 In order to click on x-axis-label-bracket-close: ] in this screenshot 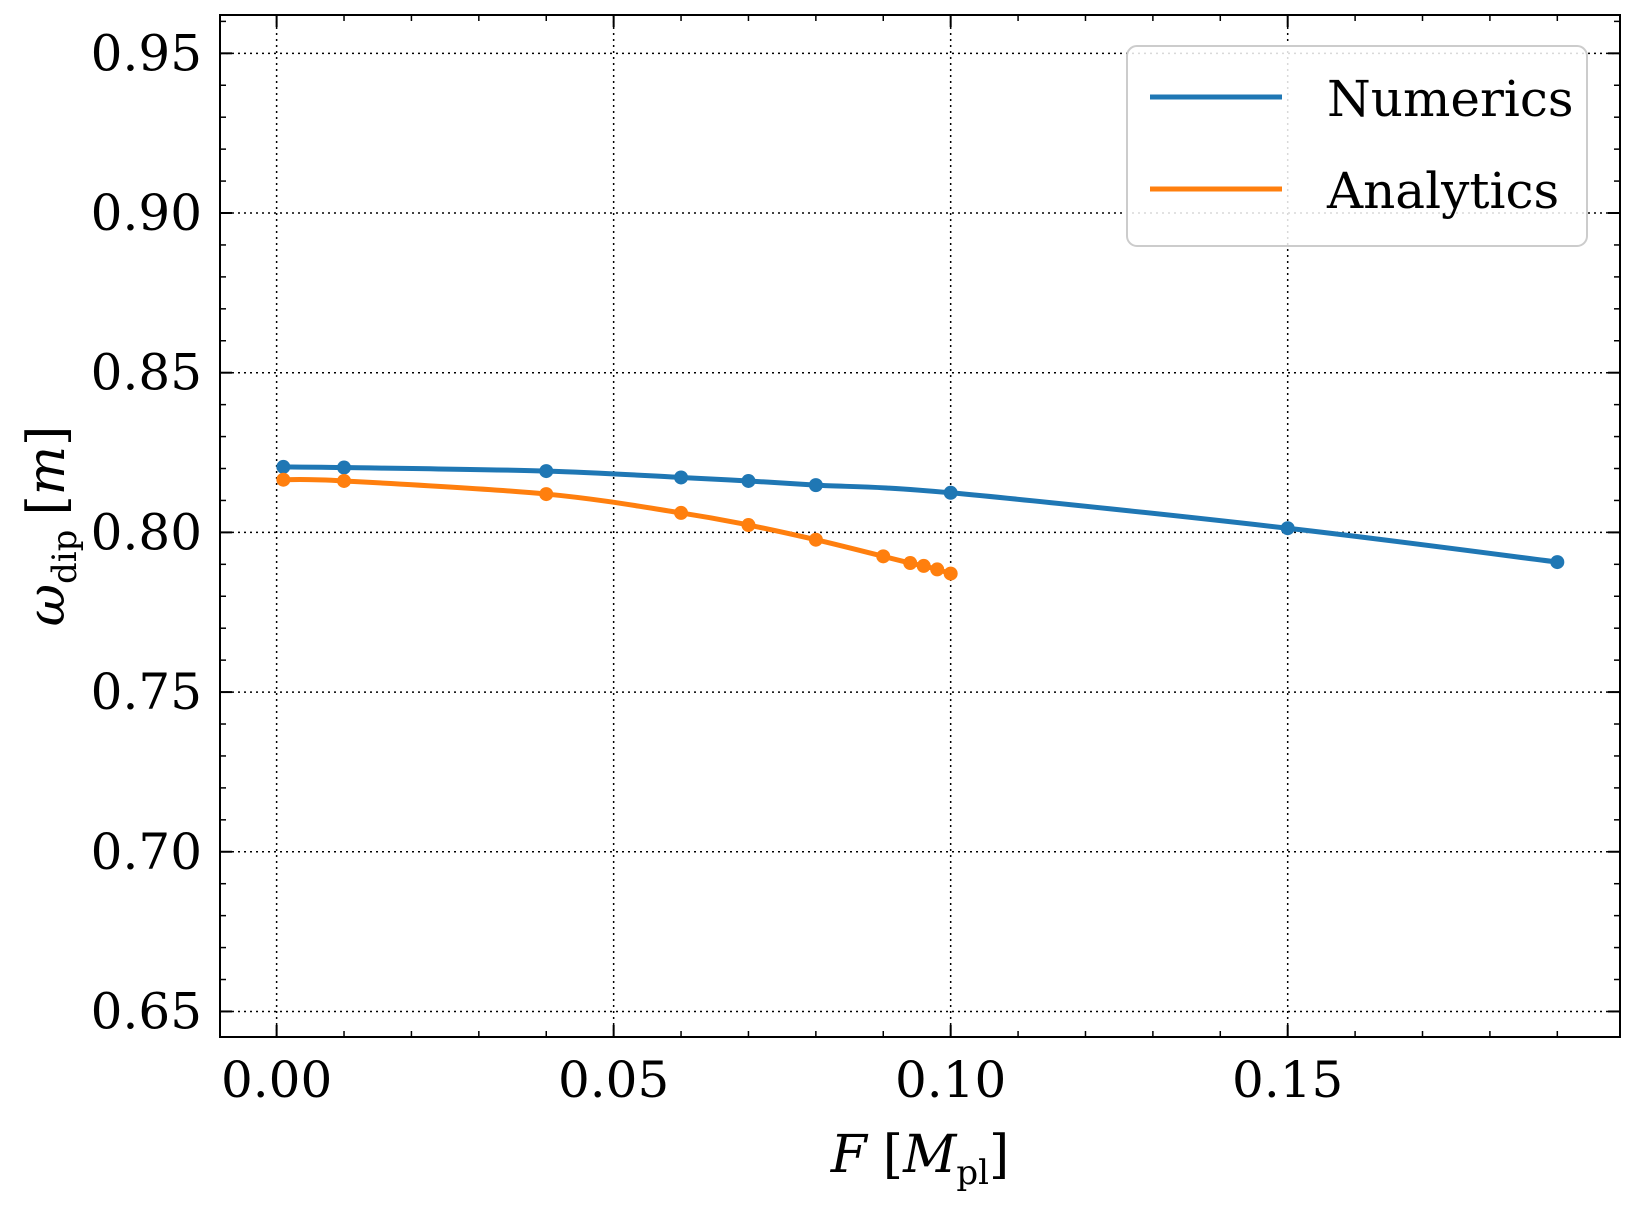, I will do `click(999, 1155)`.